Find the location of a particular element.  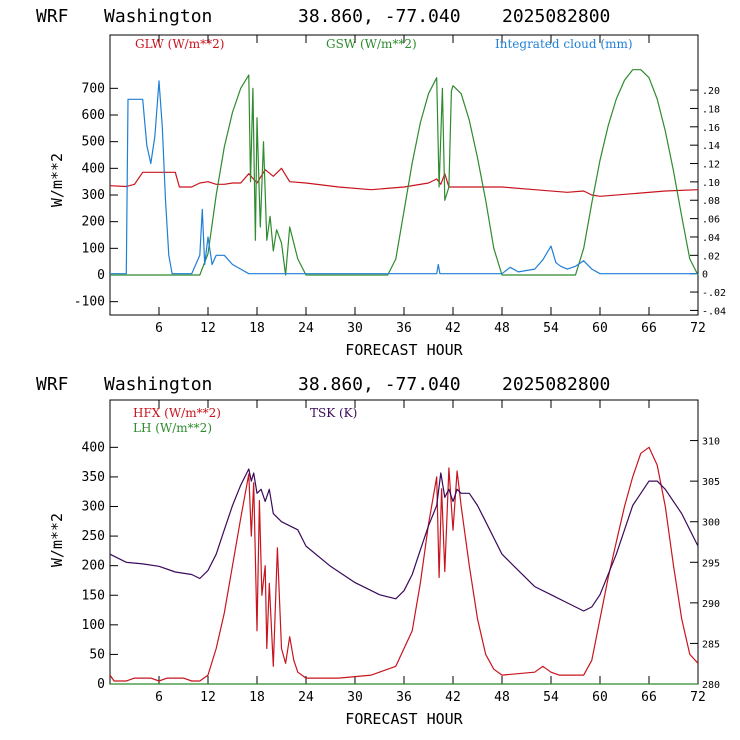

y2-tick-label: 0 is located at coordinates (705, 275).